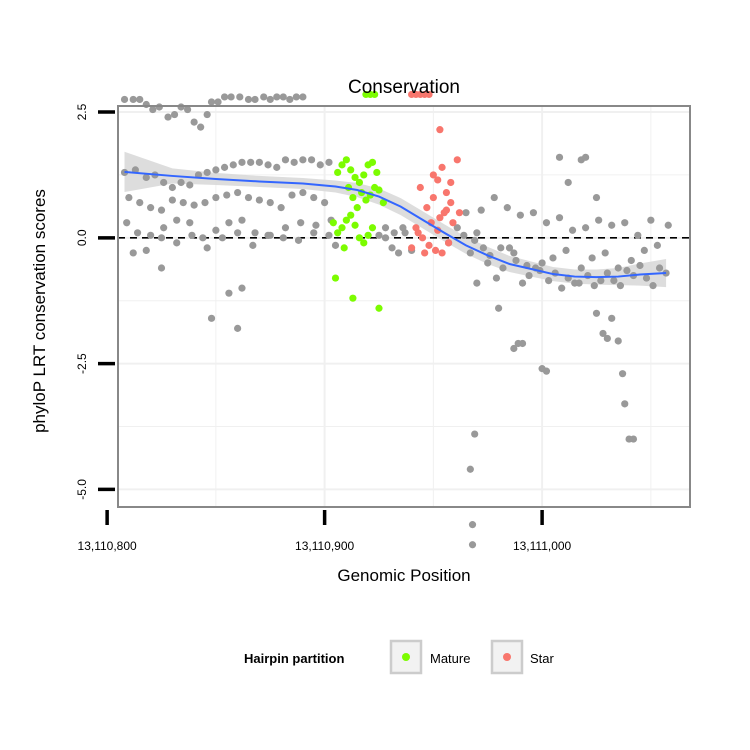  What do you see at coordinates (325, 531) in the screenshot?
I see `x-axis: 13,110,800 13,110,900 13,111,000` at bounding box center [325, 531].